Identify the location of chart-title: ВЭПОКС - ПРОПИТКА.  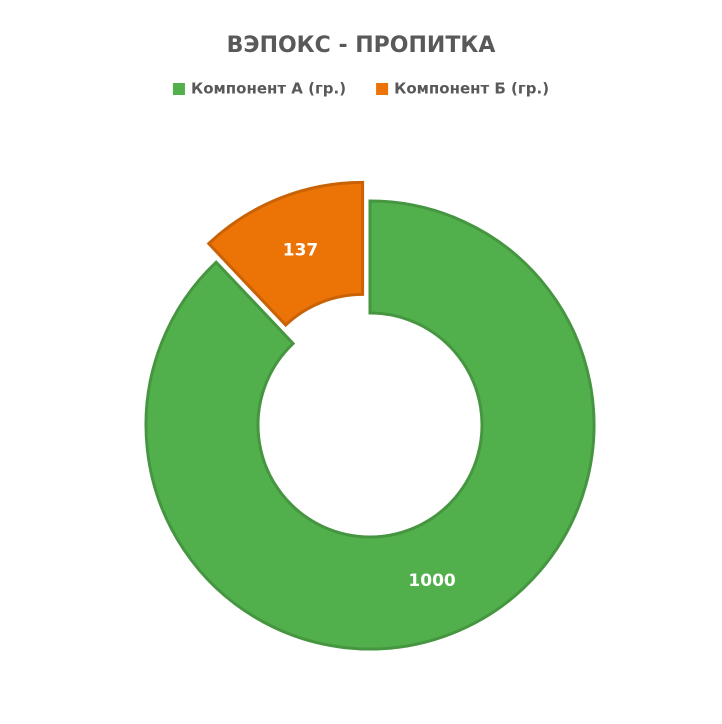
(361, 45).